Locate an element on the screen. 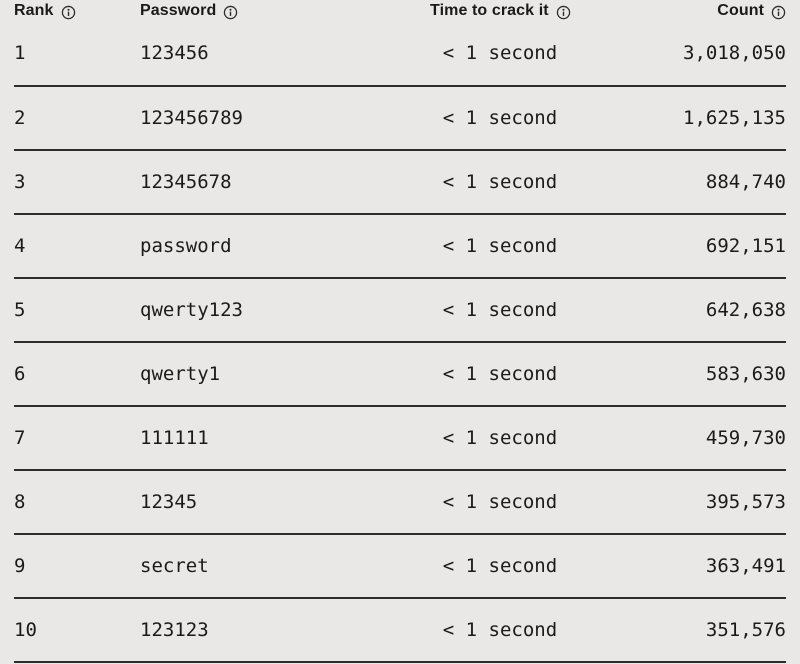 Image resolution: width=800 pixels, height=664 pixels. count-cell: 642,638 is located at coordinates (745, 309).